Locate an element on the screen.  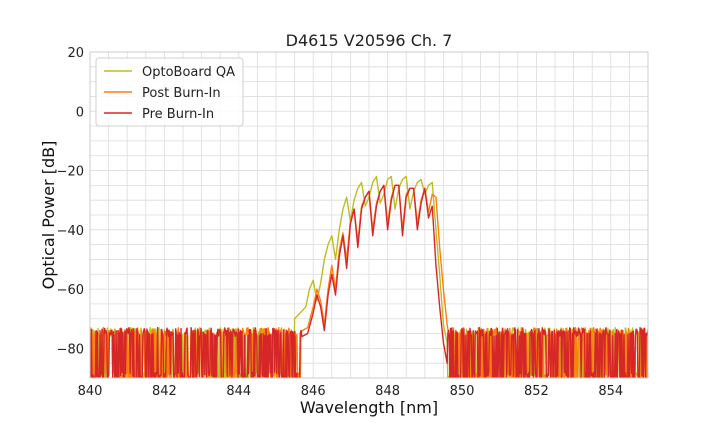
legend-box is located at coordinates (169, 92).